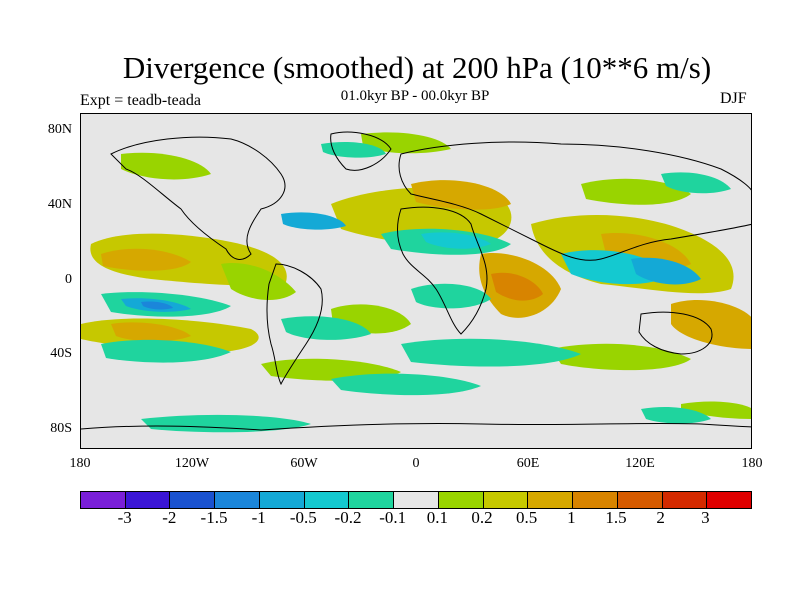 The image size is (800, 600). I want to click on coastline-greenland, so click(361, 151).